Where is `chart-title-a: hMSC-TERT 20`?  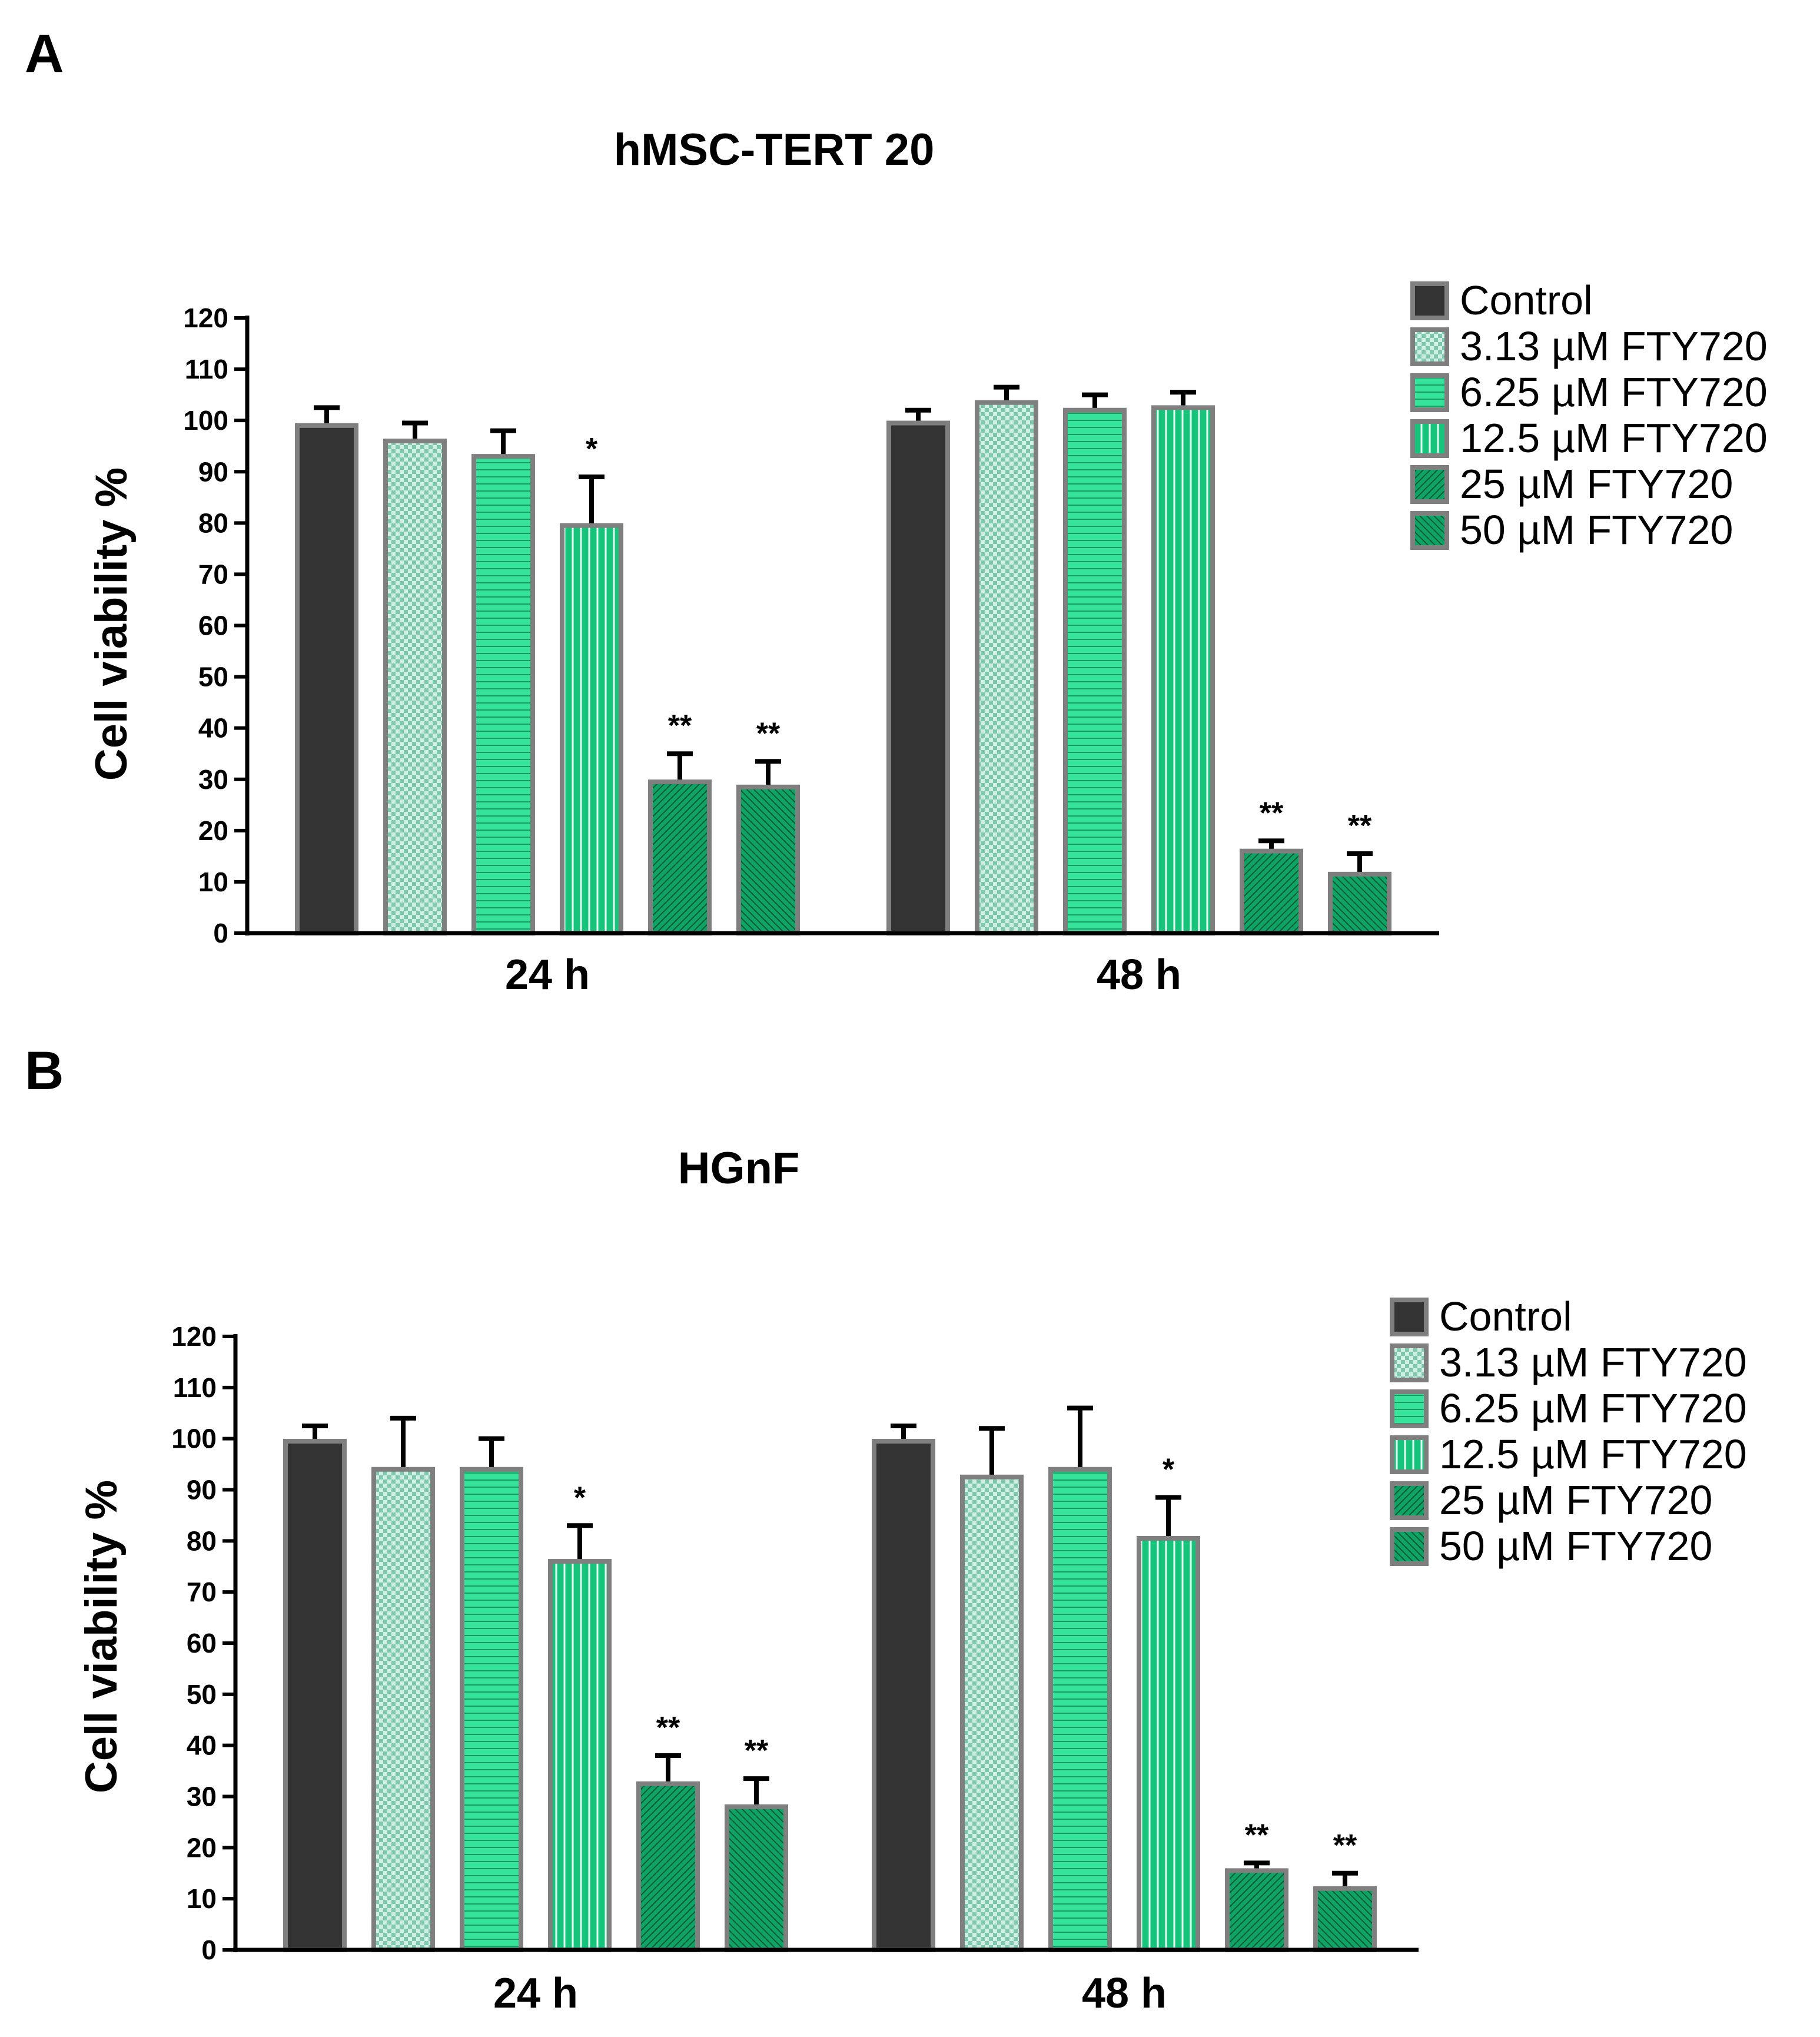 chart-title-a: hMSC-TERT 20 is located at coordinates (774, 150).